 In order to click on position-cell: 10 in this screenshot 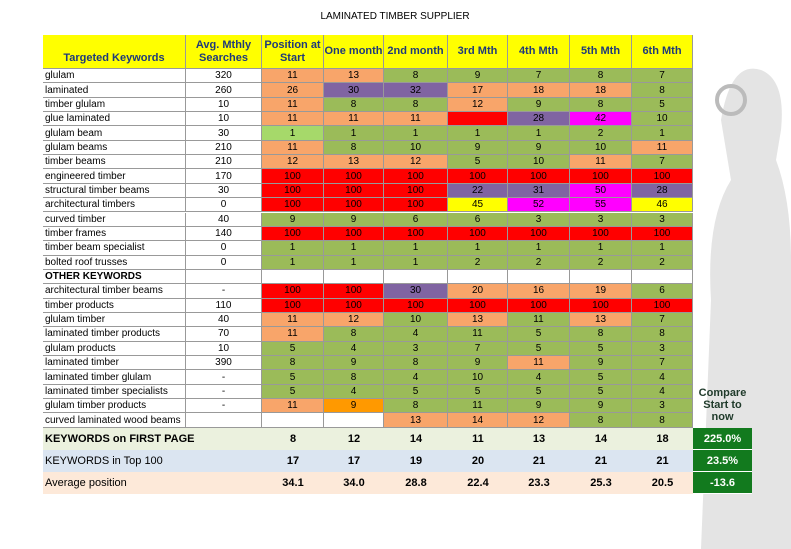, I will do `click(416, 320)`.